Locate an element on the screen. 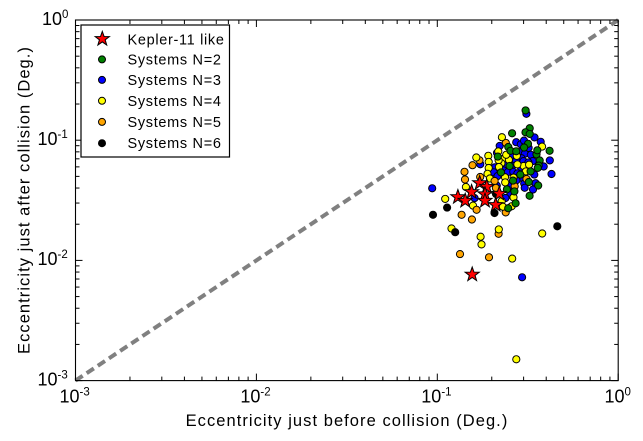  svg-text: Systems N=5 is located at coordinates (175, 123).